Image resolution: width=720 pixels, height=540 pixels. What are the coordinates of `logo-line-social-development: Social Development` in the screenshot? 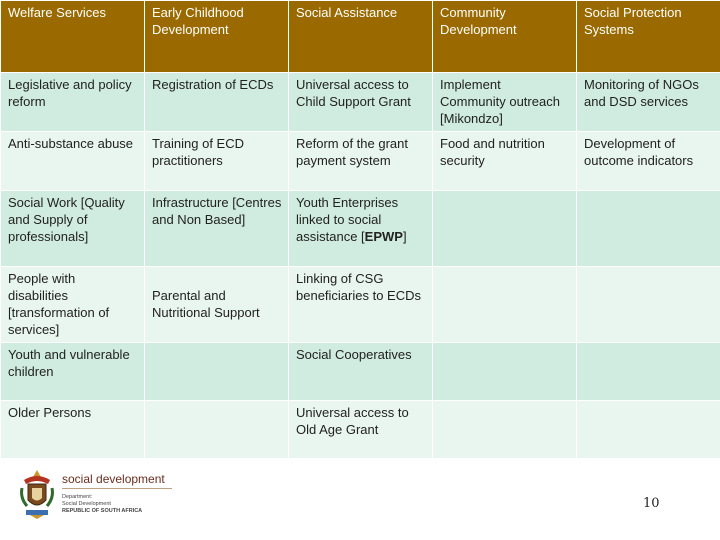 It's located at (86, 504).